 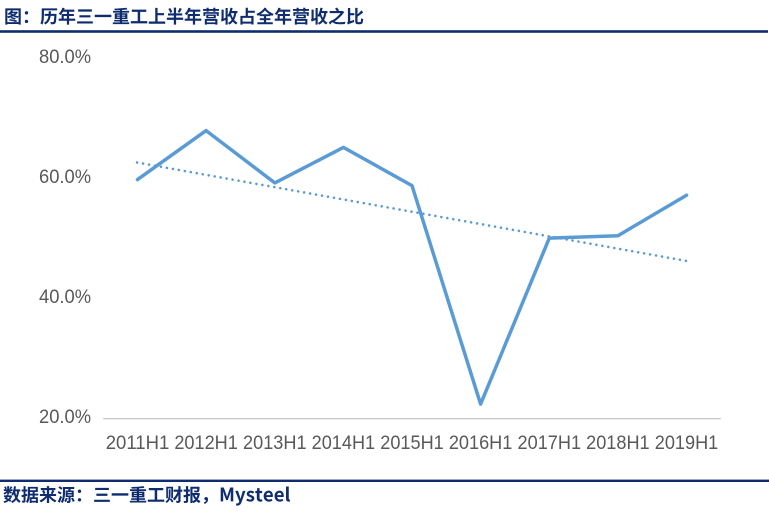 What do you see at coordinates (138, 443) in the screenshot?
I see `svg-text: 2011H1` at bounding box center [138, 443].